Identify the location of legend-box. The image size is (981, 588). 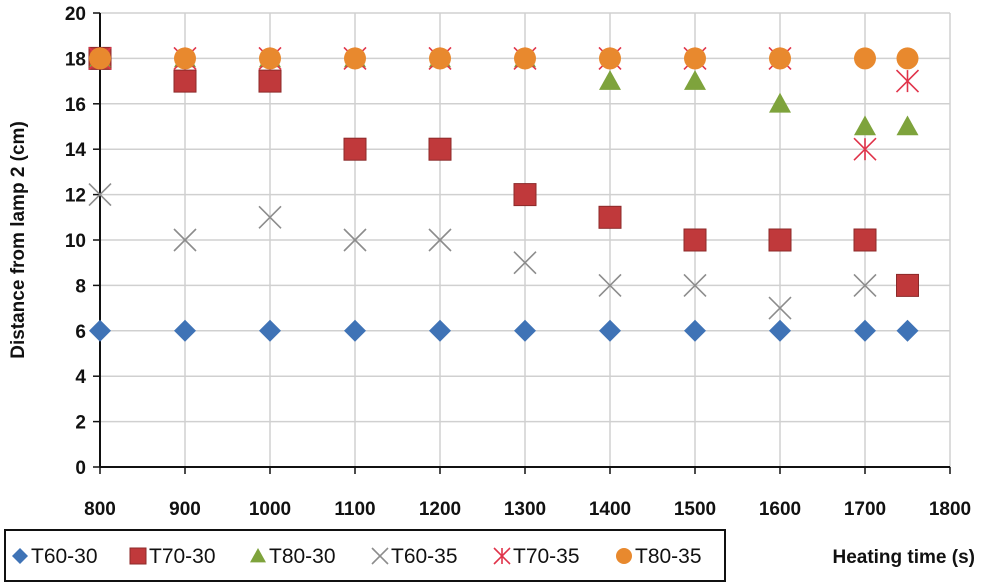
(365, 555).